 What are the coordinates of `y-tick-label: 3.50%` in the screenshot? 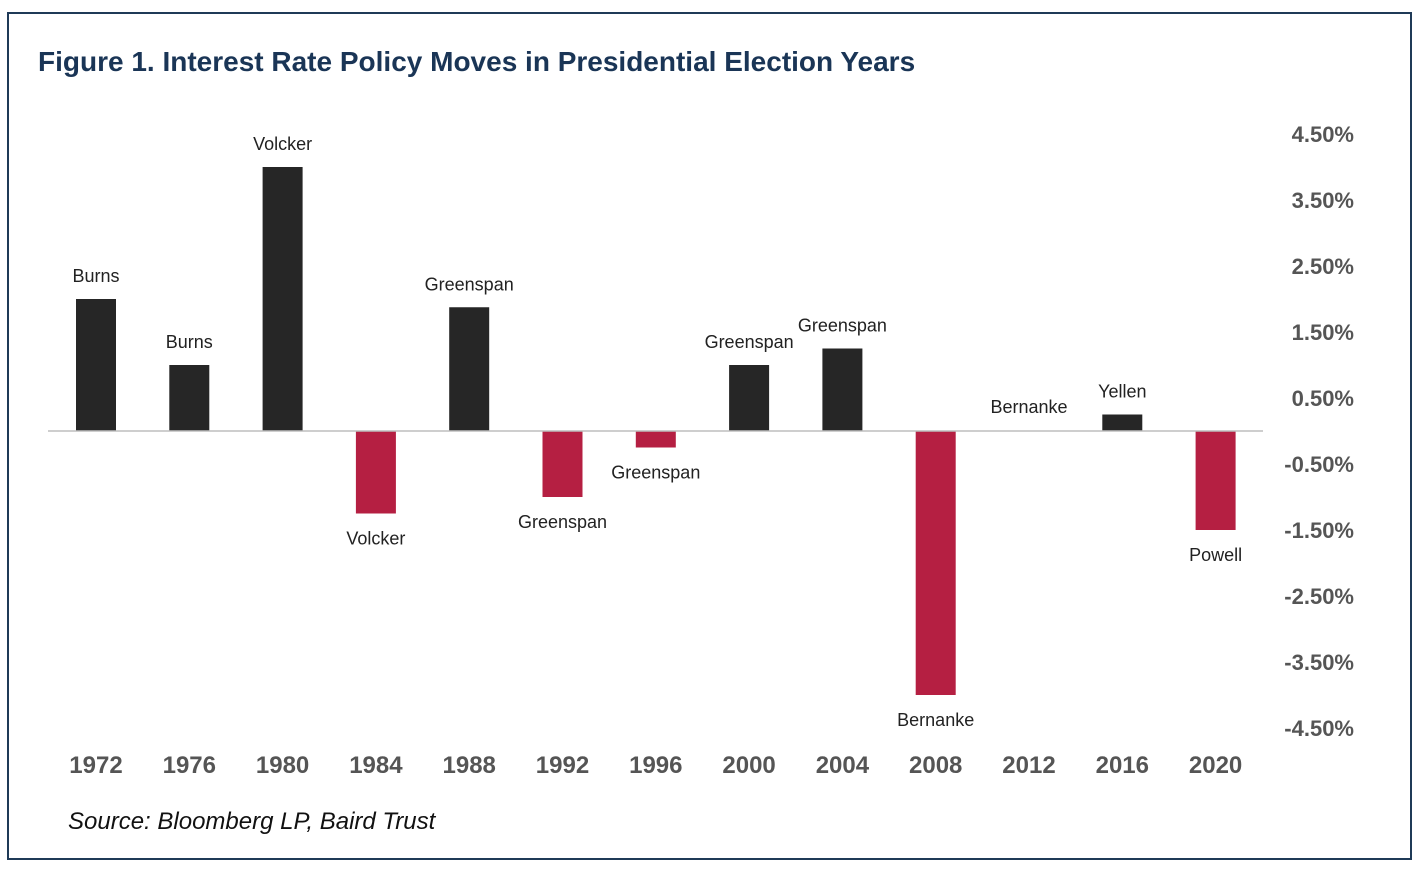 It's located at (1323, 200).